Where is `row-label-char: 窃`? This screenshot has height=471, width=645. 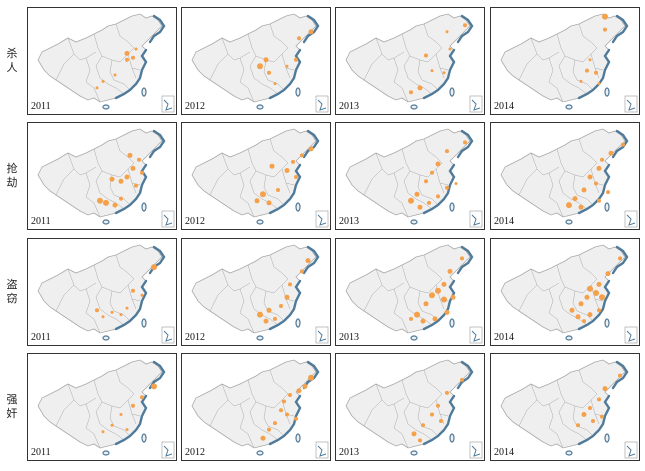
row-label-char: 窃 is located at coordinates (12, 298).